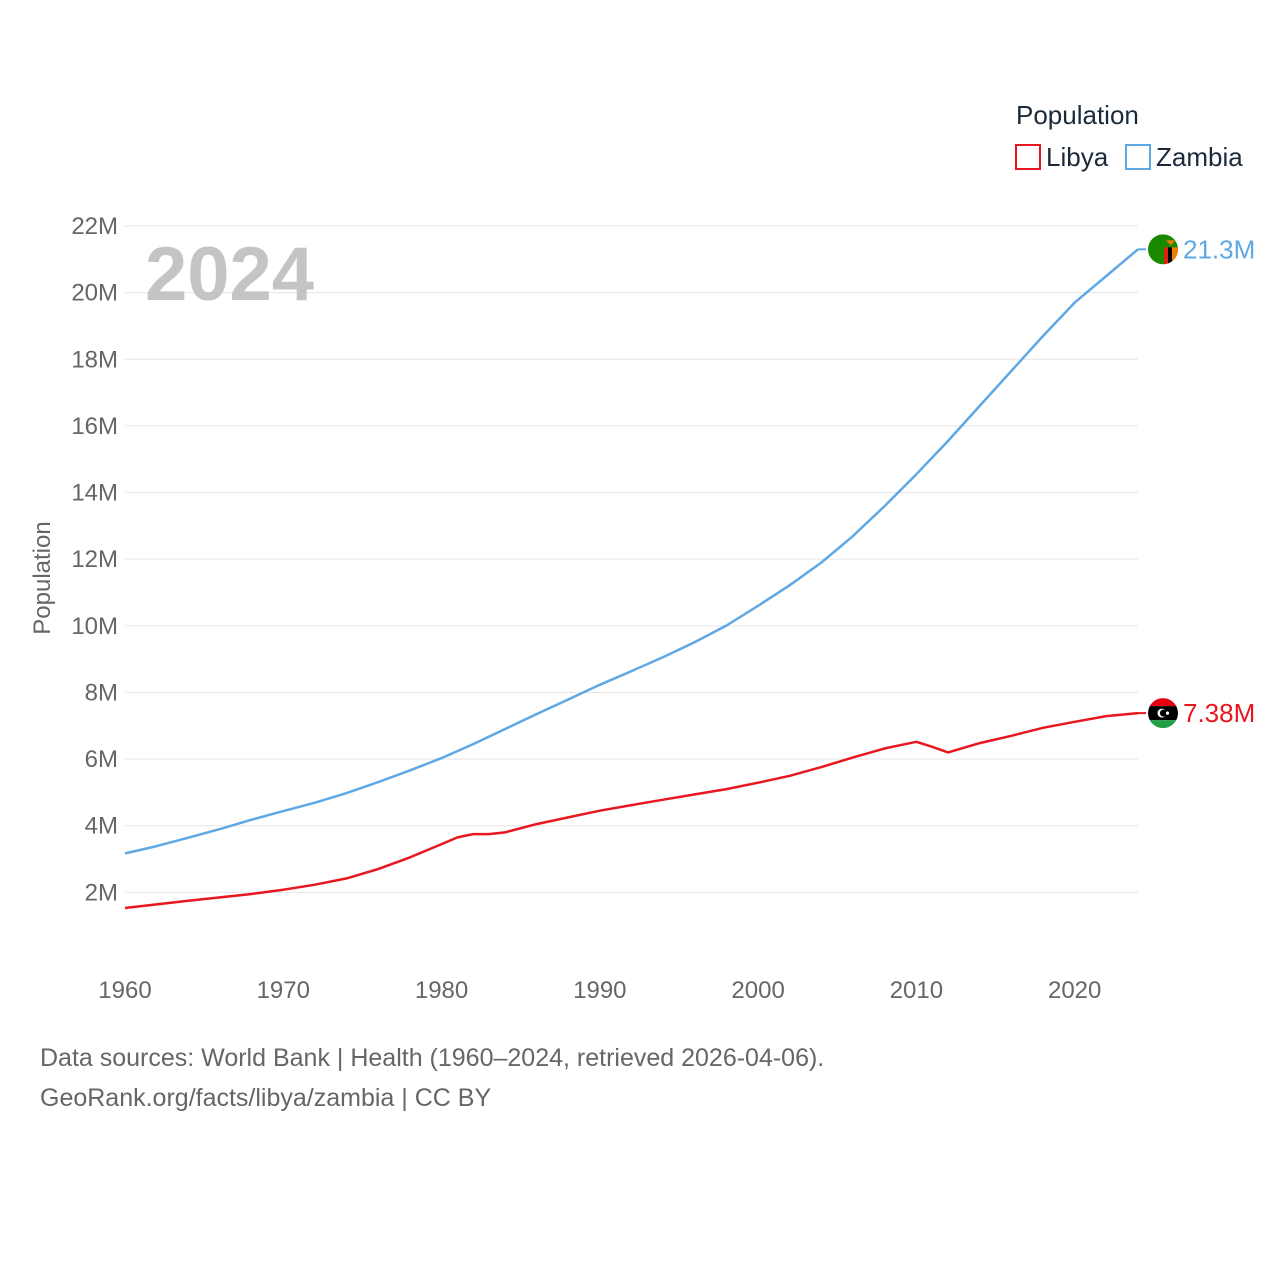 The height and width of the screenshot is (1280, 1280). Describe the element at coordinates (229, 274) in the screenshot. I see `year-label: 2024` at that location.